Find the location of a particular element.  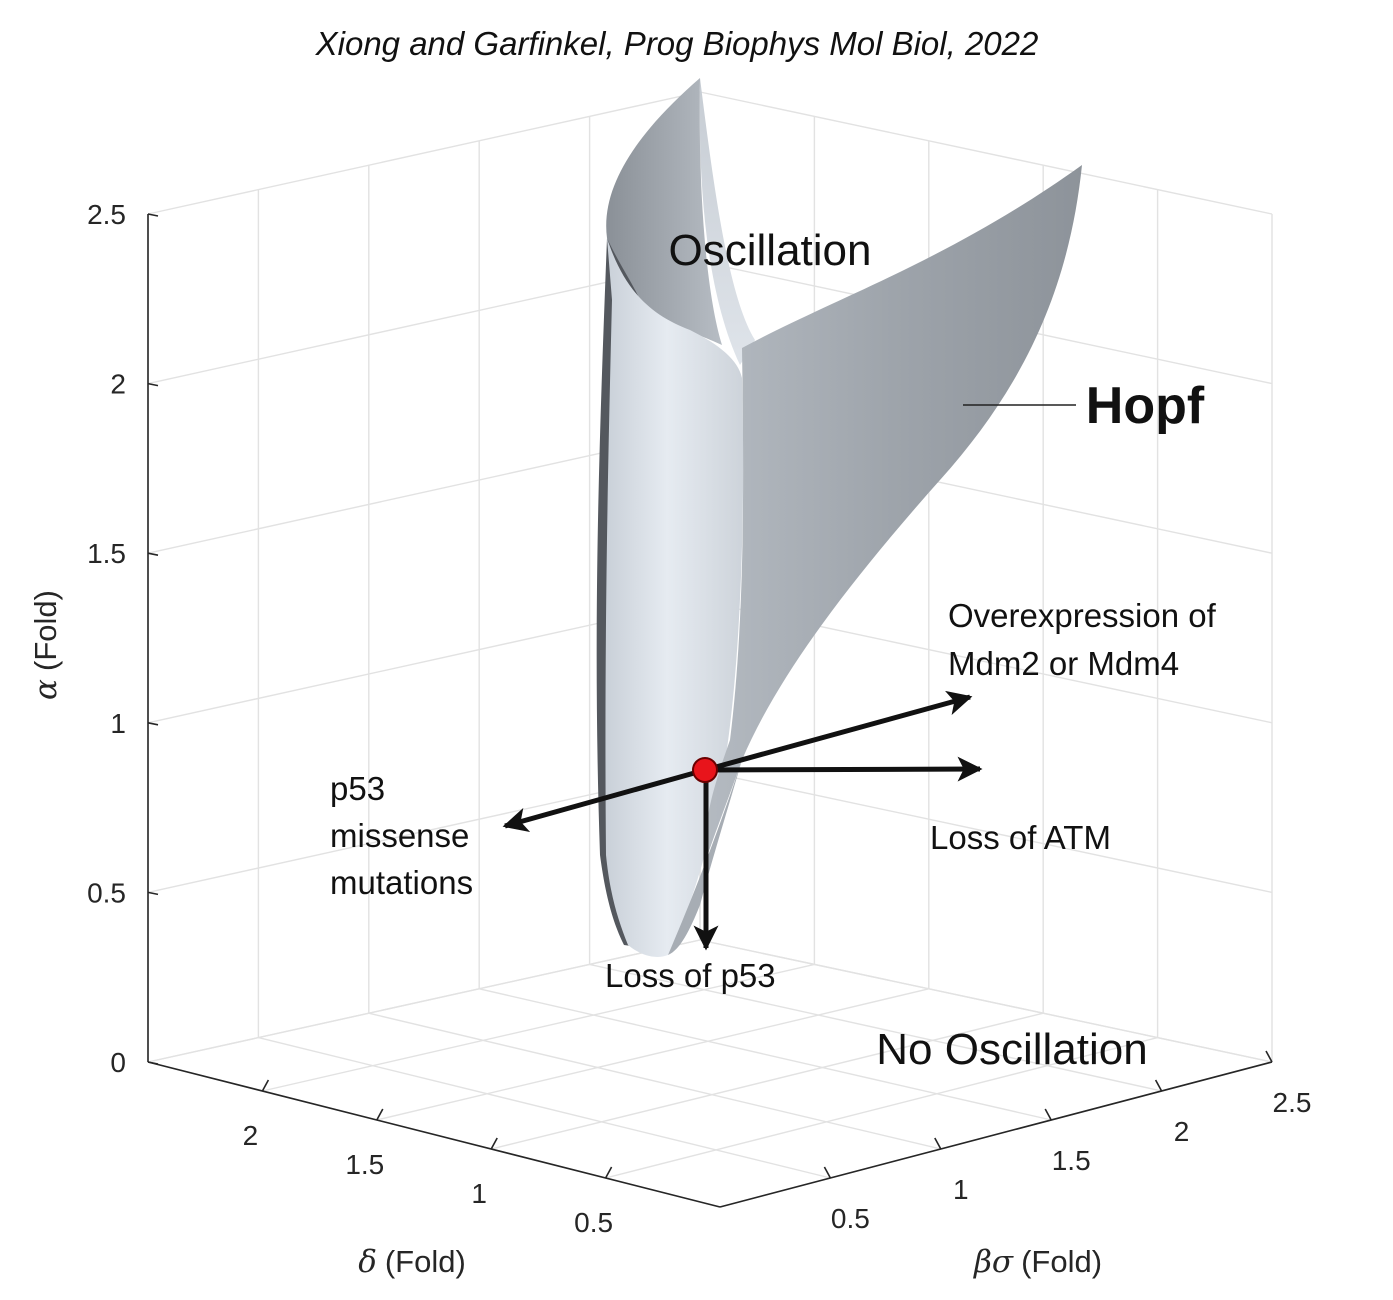

reference-point is located at coordinates (705, 770).